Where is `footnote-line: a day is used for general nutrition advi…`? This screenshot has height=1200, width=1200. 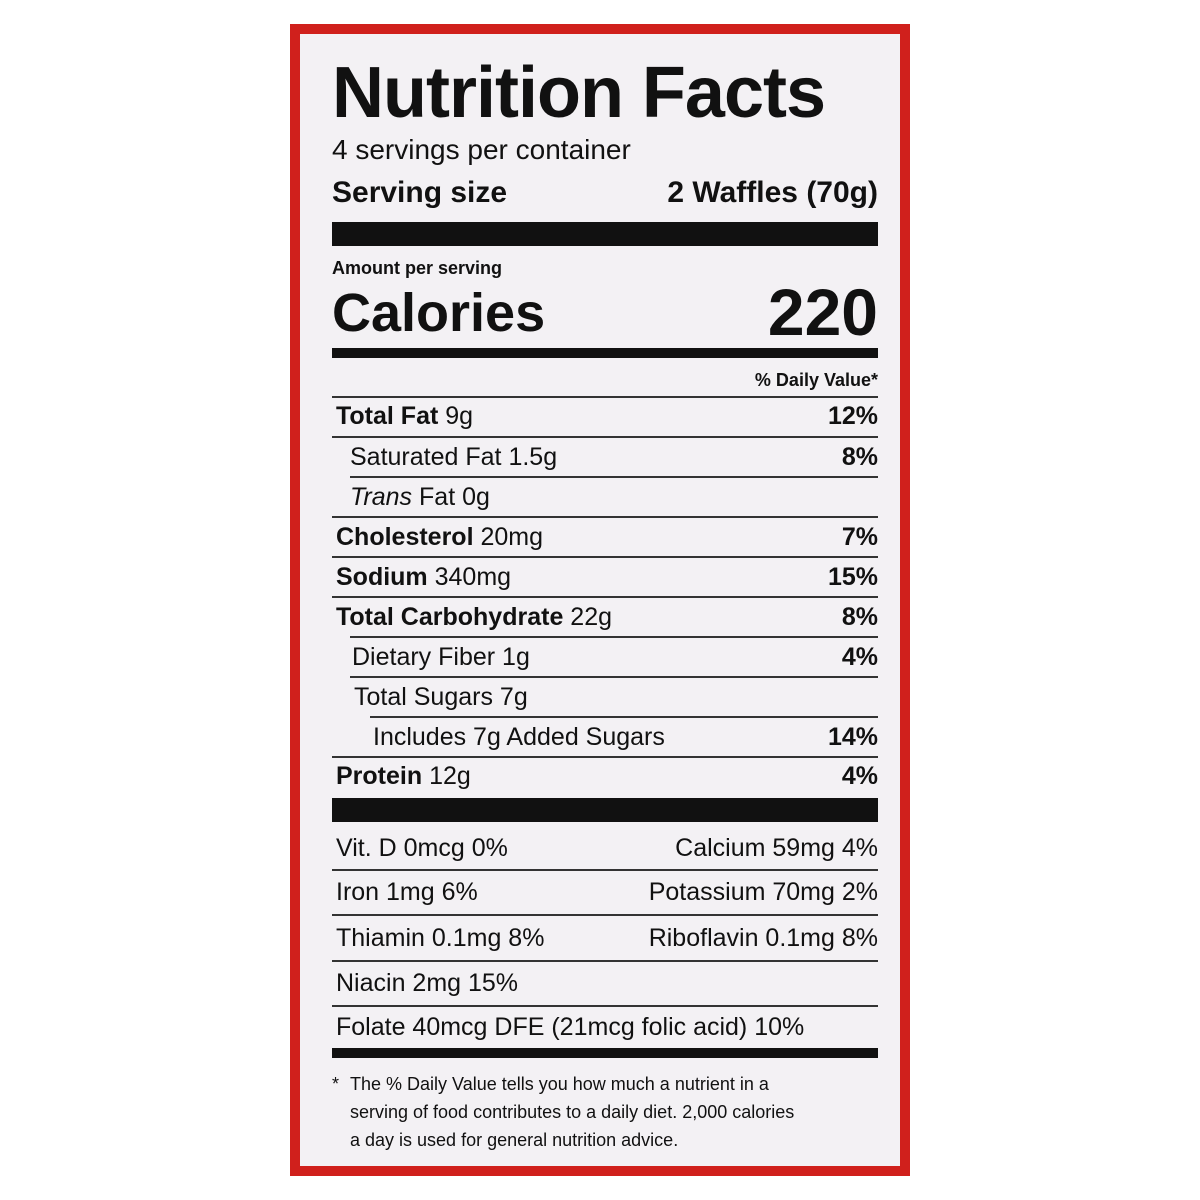
footnote-line: a day is used for general nutrition advi… is located at coordinates (514, 1140).